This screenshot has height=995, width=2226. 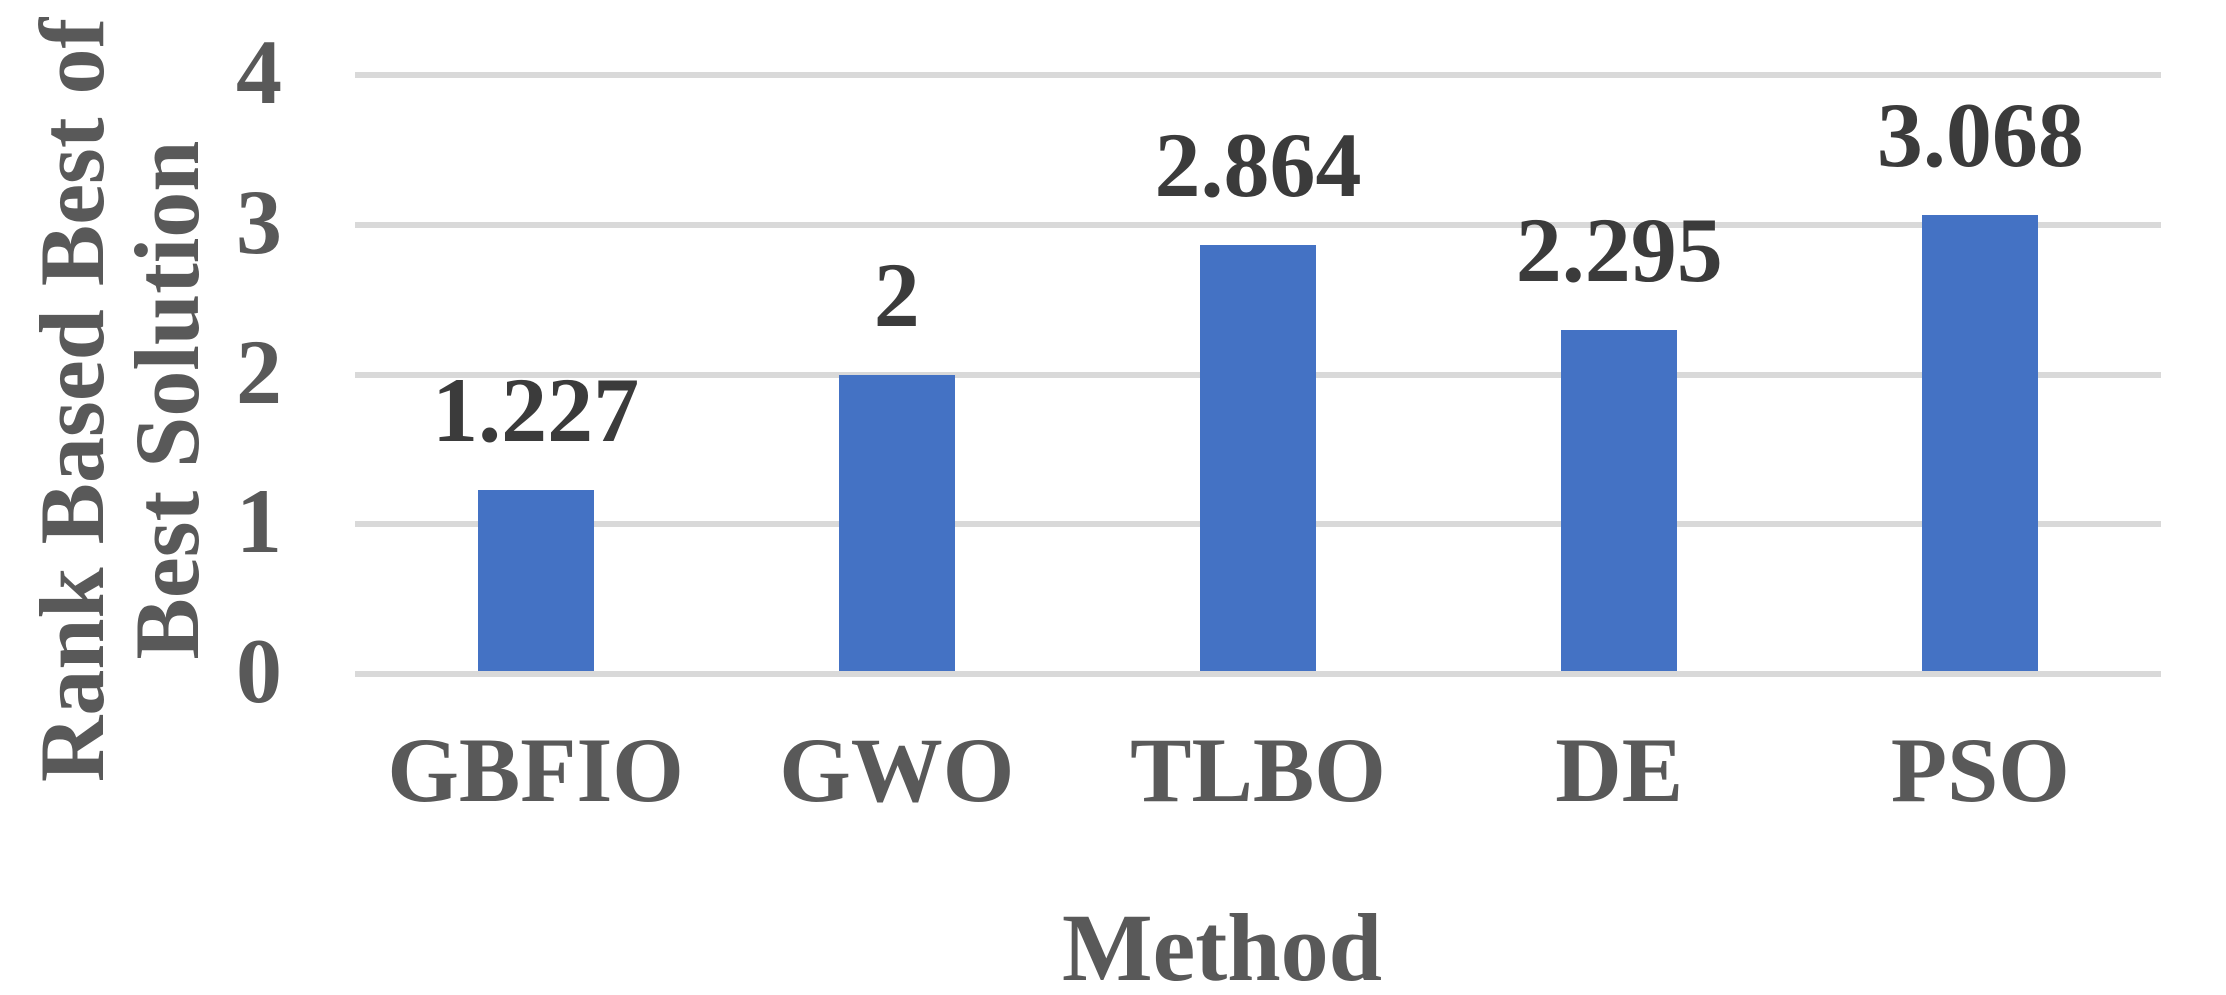 I want to click on data-label-gwo: 2, so click(x=896, y=294).